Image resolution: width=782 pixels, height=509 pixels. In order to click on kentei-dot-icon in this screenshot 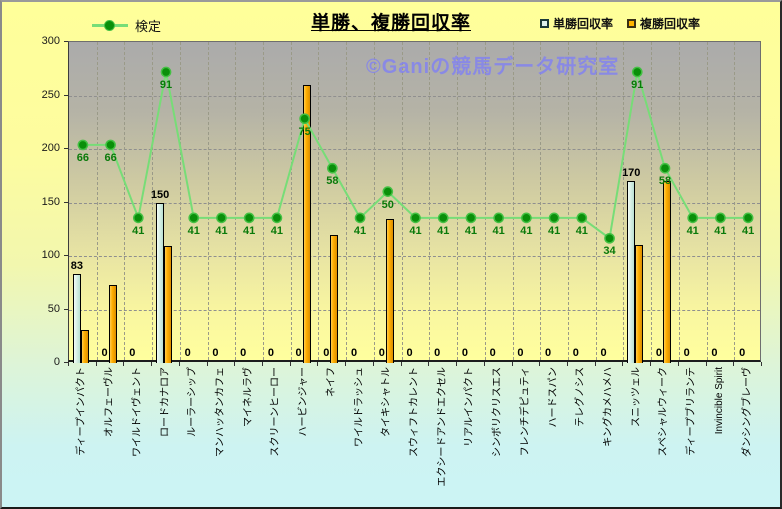, I will do `click(109, 25)`.